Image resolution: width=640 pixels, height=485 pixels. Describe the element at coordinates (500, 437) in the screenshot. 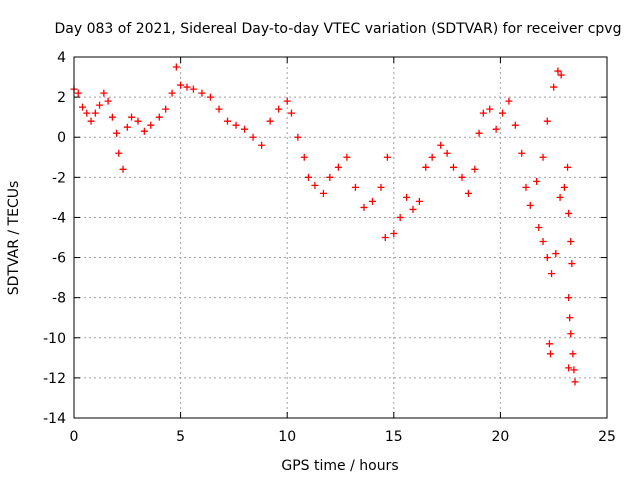

I see `x-tick-label: 20` at that location.